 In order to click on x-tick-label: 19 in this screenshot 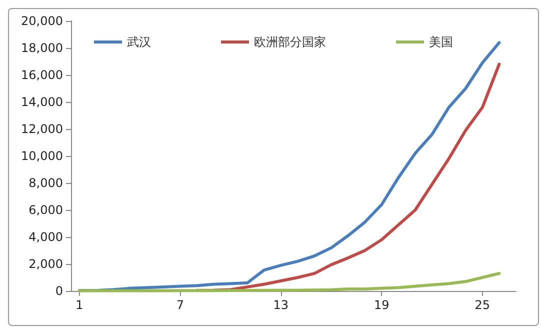, I will do `click(382, 305)`.